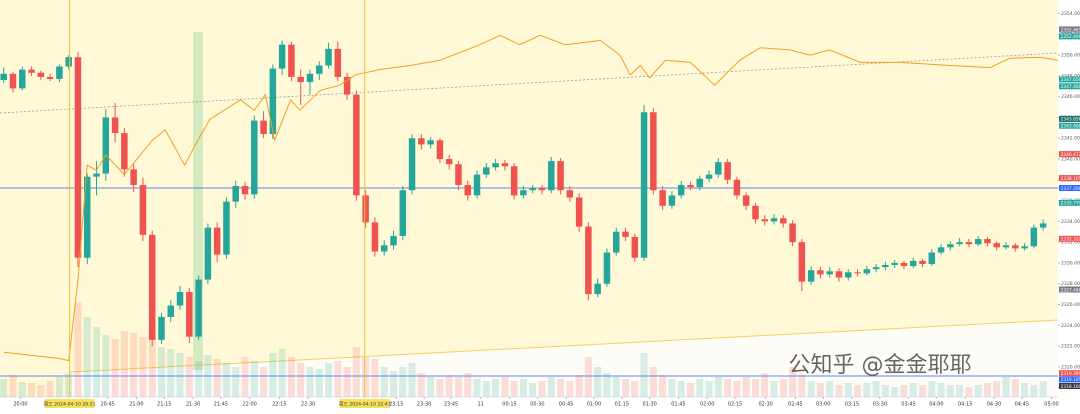 This screenshot has height=414, width=1080. Describe the element at coordinates (1070, 263) in the screenshot. I see `y-tick-label: 2330.000` at that location.